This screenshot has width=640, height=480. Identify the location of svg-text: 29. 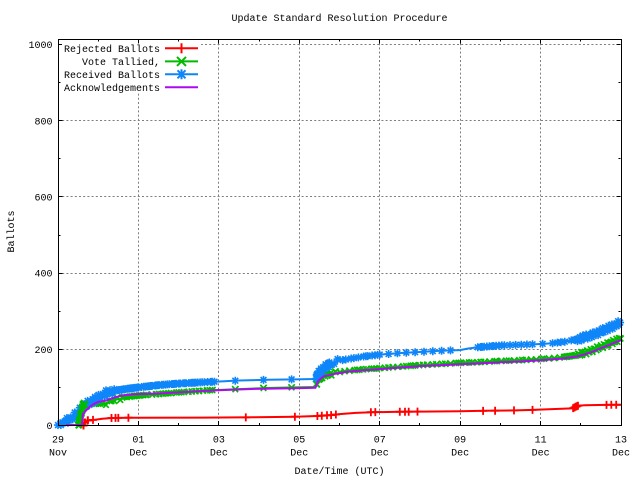
(58, 441).